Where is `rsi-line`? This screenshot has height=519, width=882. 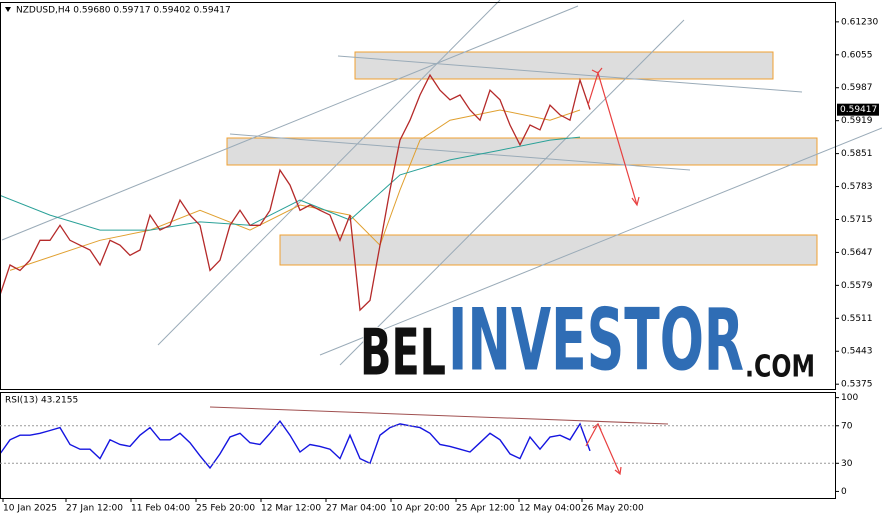
rsi-line is located at coordinates (295, 444).